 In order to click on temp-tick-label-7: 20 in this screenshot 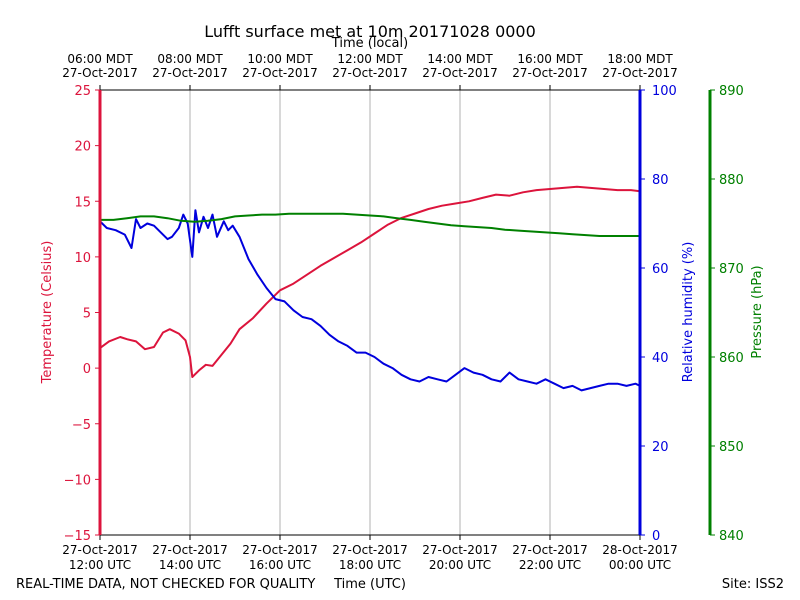, I will do `click(82, 147)`.